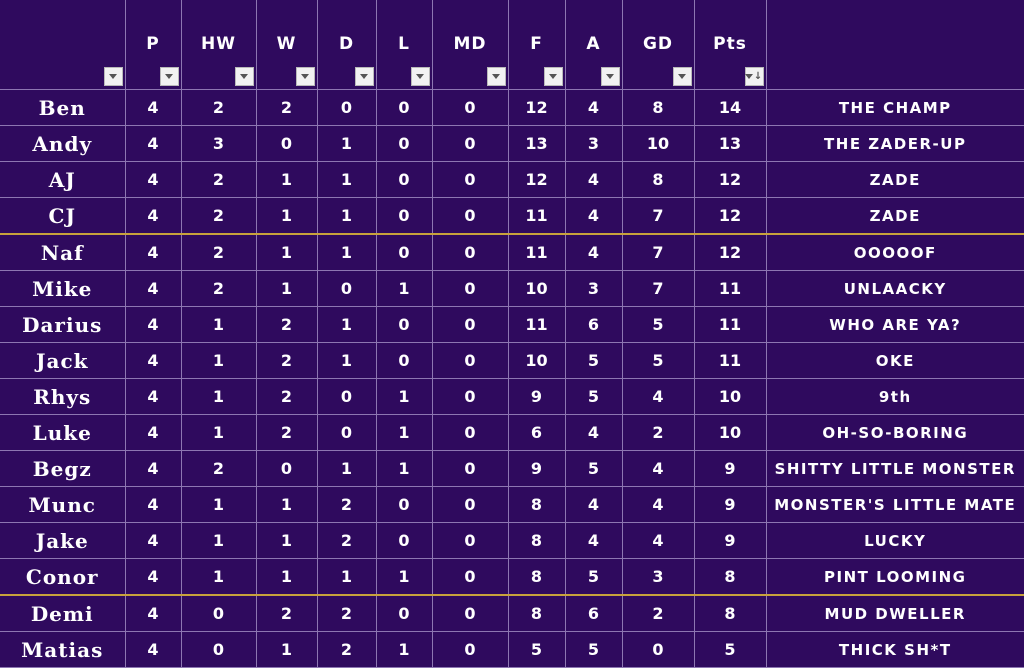 This screenshot has height=668, width=1024. What do you see at coordinates (895, 540) in the screenshot?
I see `cell-nick: LUCKY` at bounding box center [895, 540].